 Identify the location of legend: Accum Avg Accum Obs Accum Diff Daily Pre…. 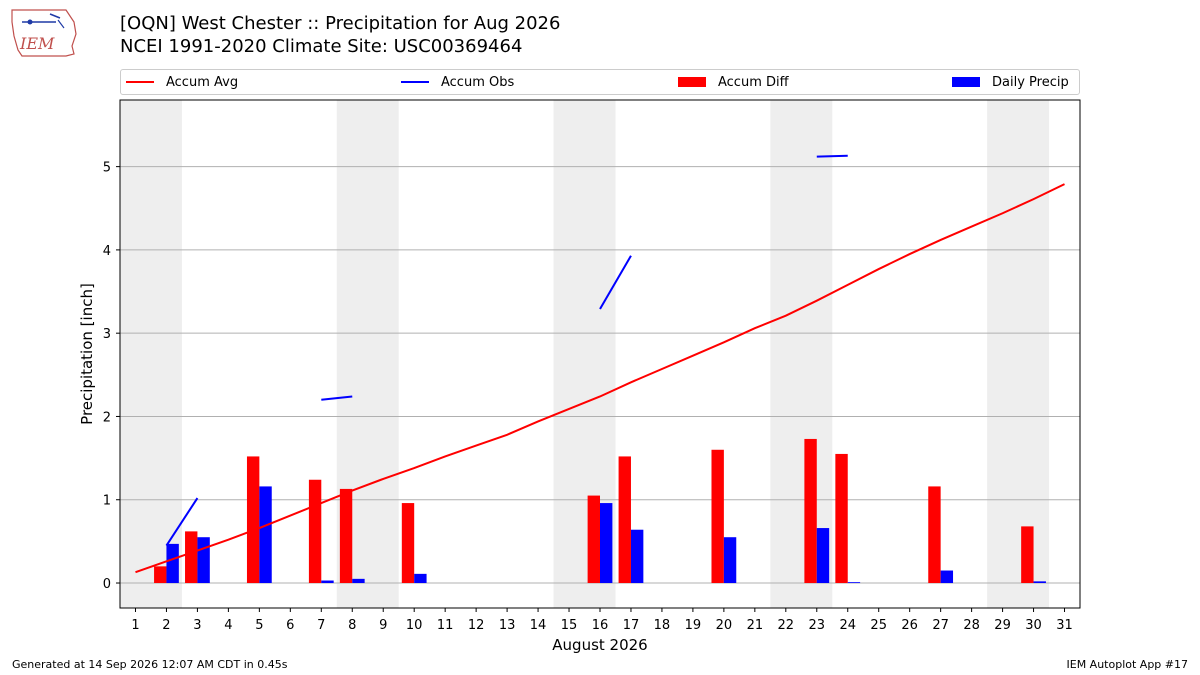
(600, 82).